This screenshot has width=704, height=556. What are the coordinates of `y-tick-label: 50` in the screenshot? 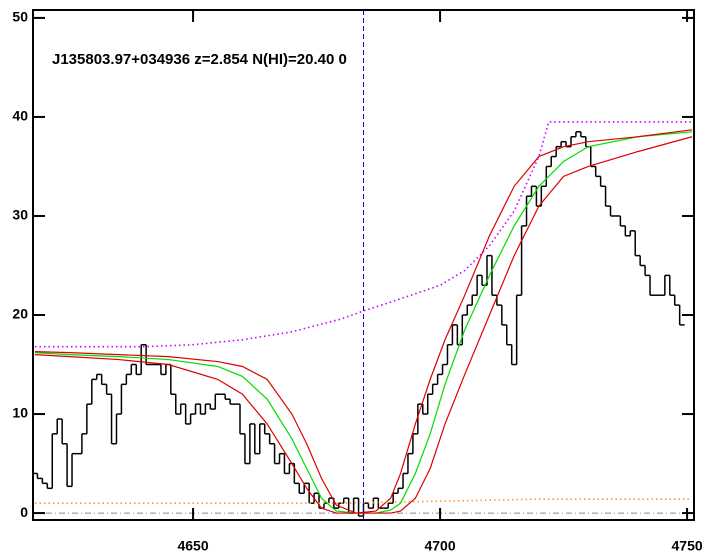 It's located at (20, 17).